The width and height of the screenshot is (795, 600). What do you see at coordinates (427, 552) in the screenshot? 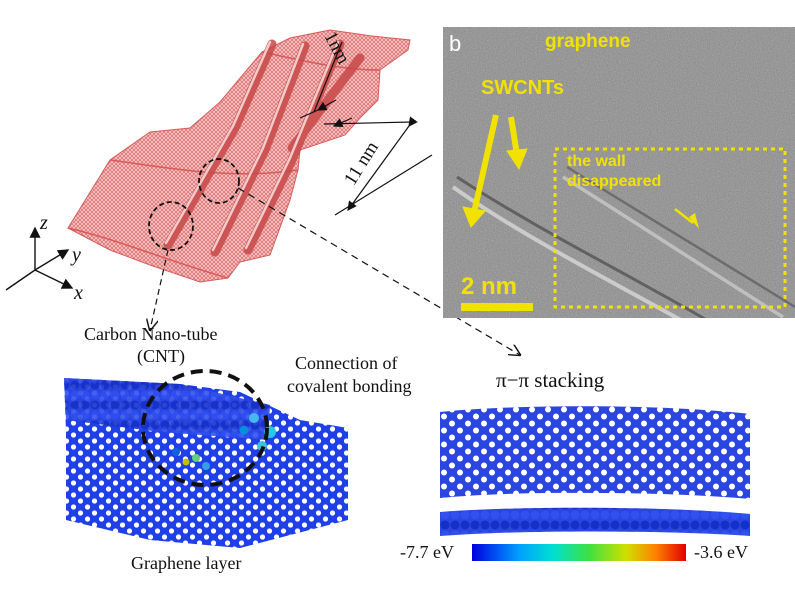
I see `colorbar-min-label: -7.7 eV` at bounding box center [427, 552].